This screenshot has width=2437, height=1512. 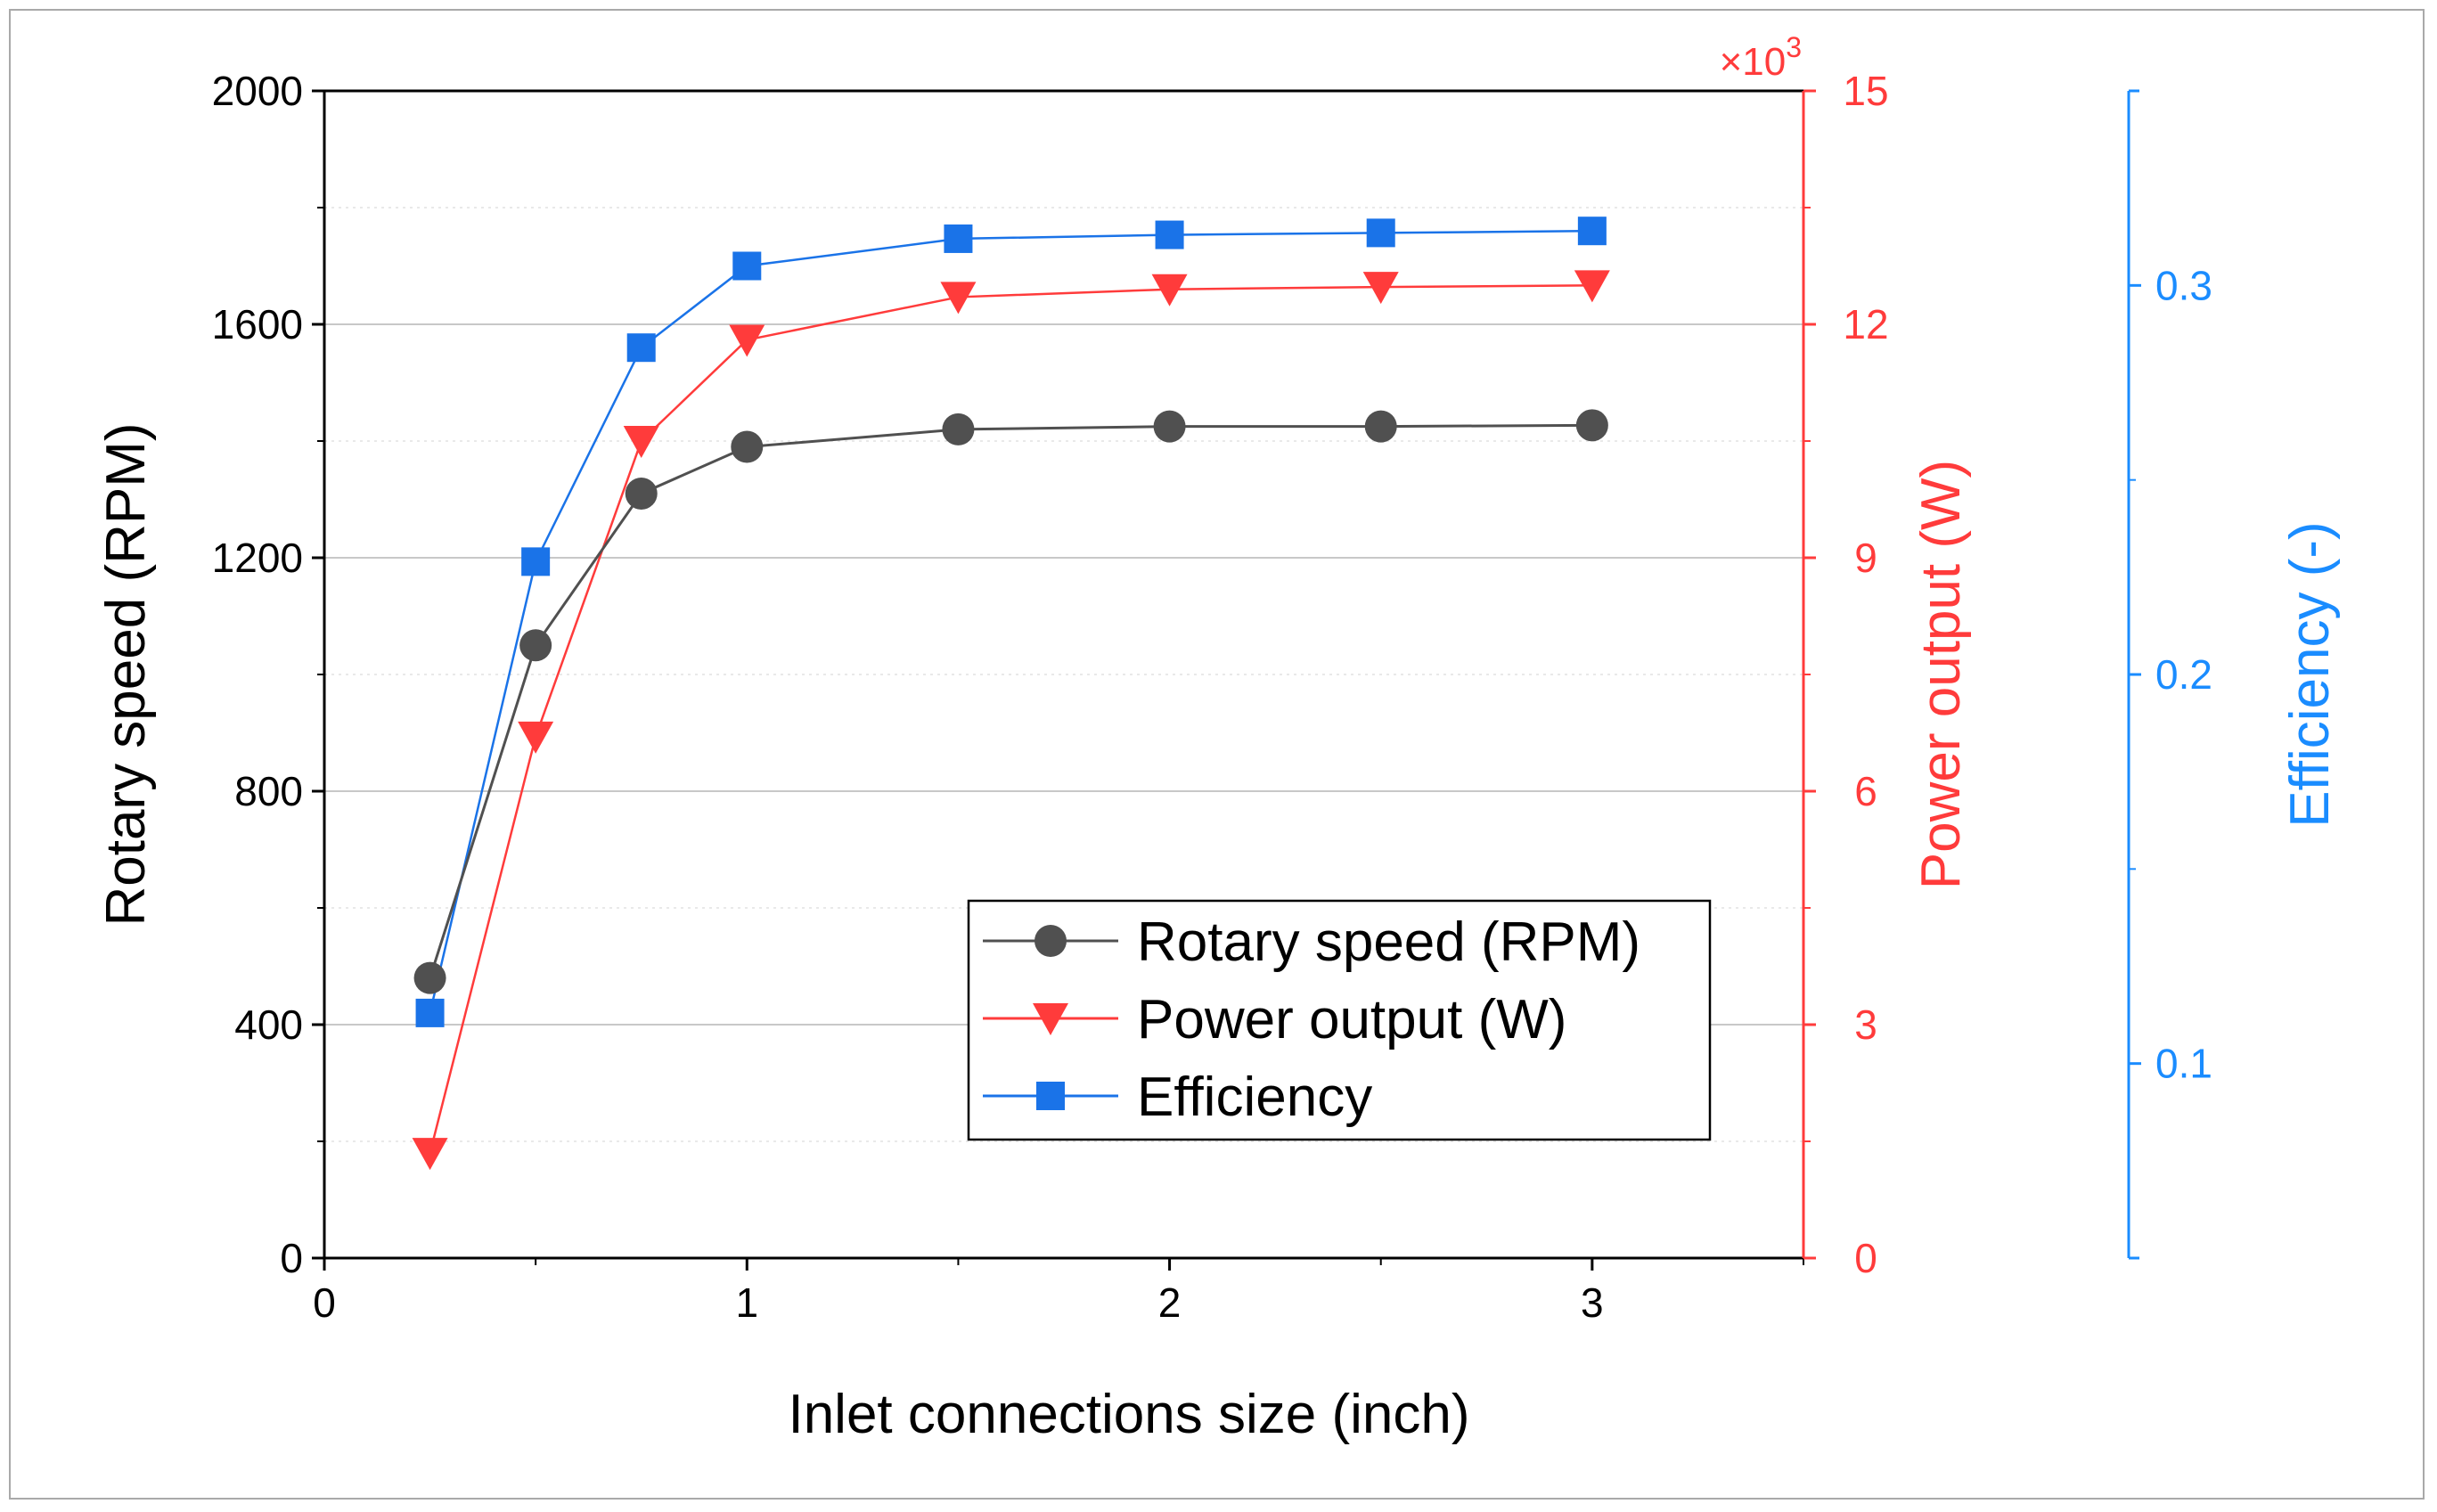 What do you see at coordinates (268, 1024) in the screenshot?
I see `left-tick-label: 400` at bounding box center [268, 1024].